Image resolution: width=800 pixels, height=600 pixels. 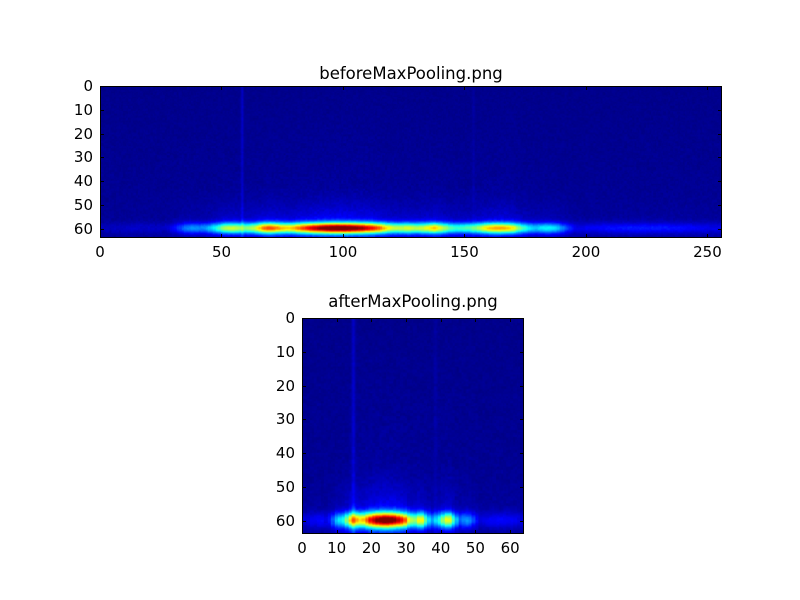 I want to click on tick-label-x: 10, so click(x=337, y=548).